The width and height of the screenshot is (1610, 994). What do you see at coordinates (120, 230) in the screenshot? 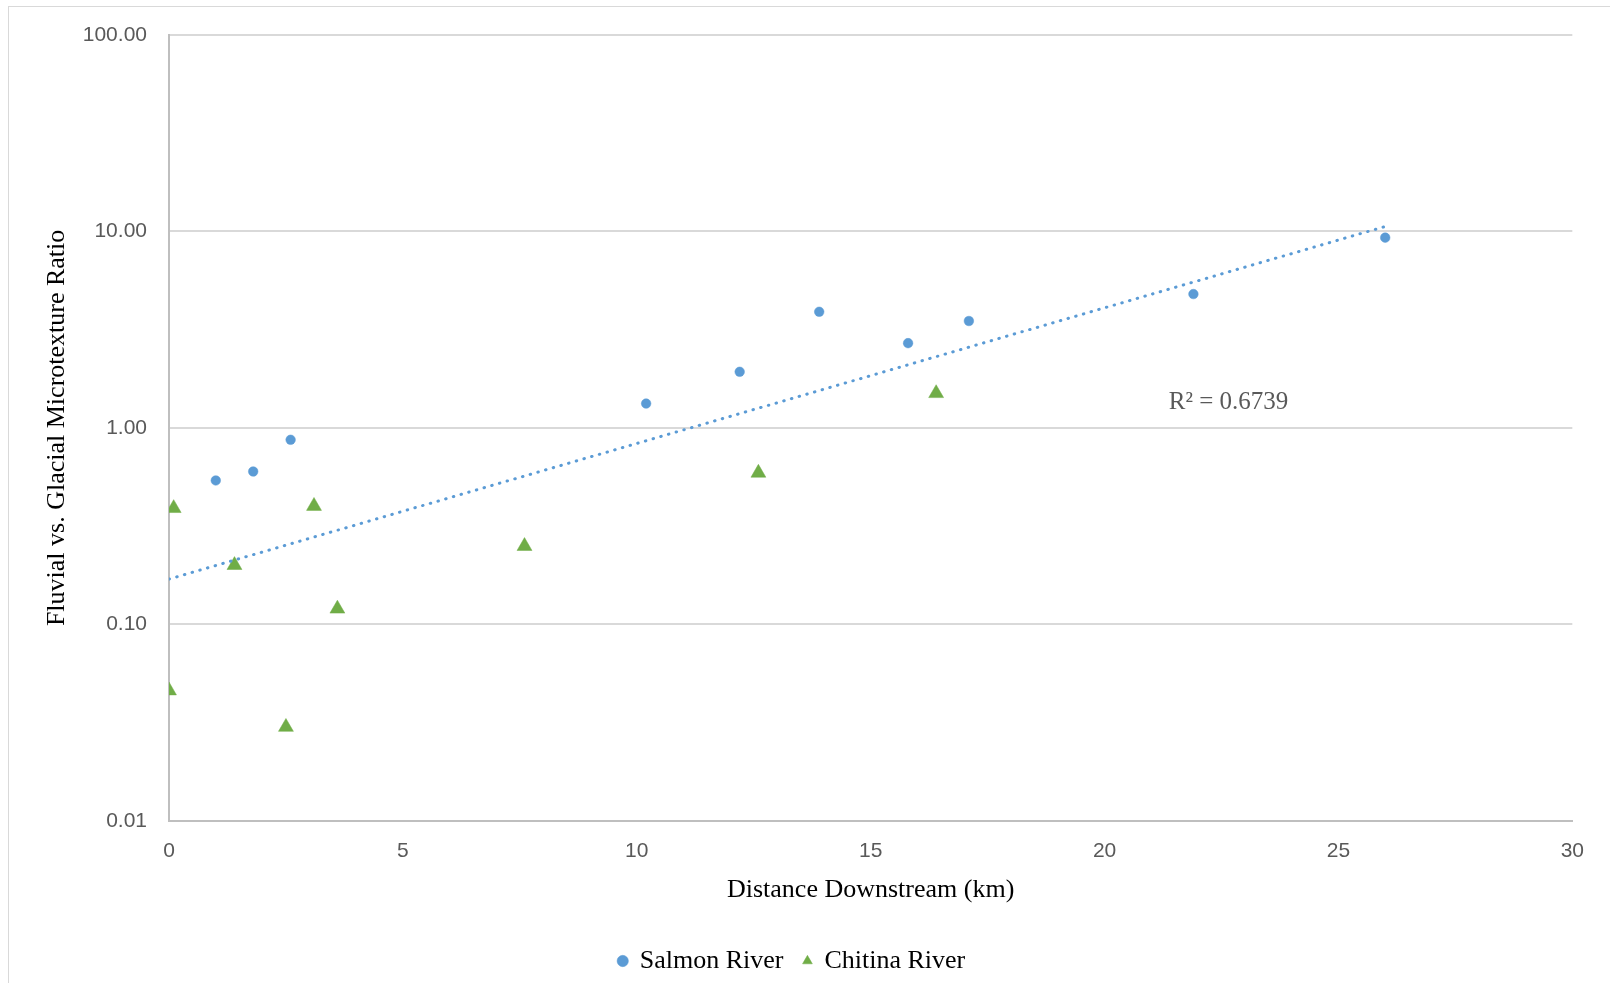
I see `y-tick-label: 10.00` at bounding box center [120, 230].